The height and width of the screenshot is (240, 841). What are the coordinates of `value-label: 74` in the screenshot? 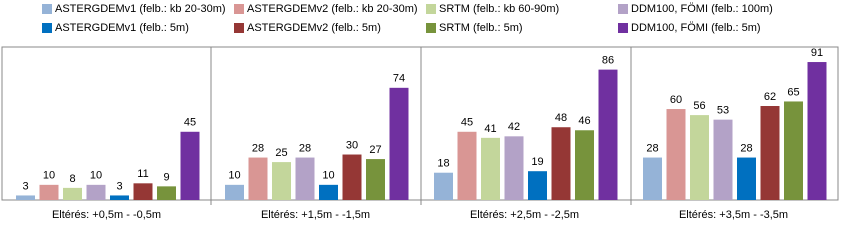 It's located at (399, 79).